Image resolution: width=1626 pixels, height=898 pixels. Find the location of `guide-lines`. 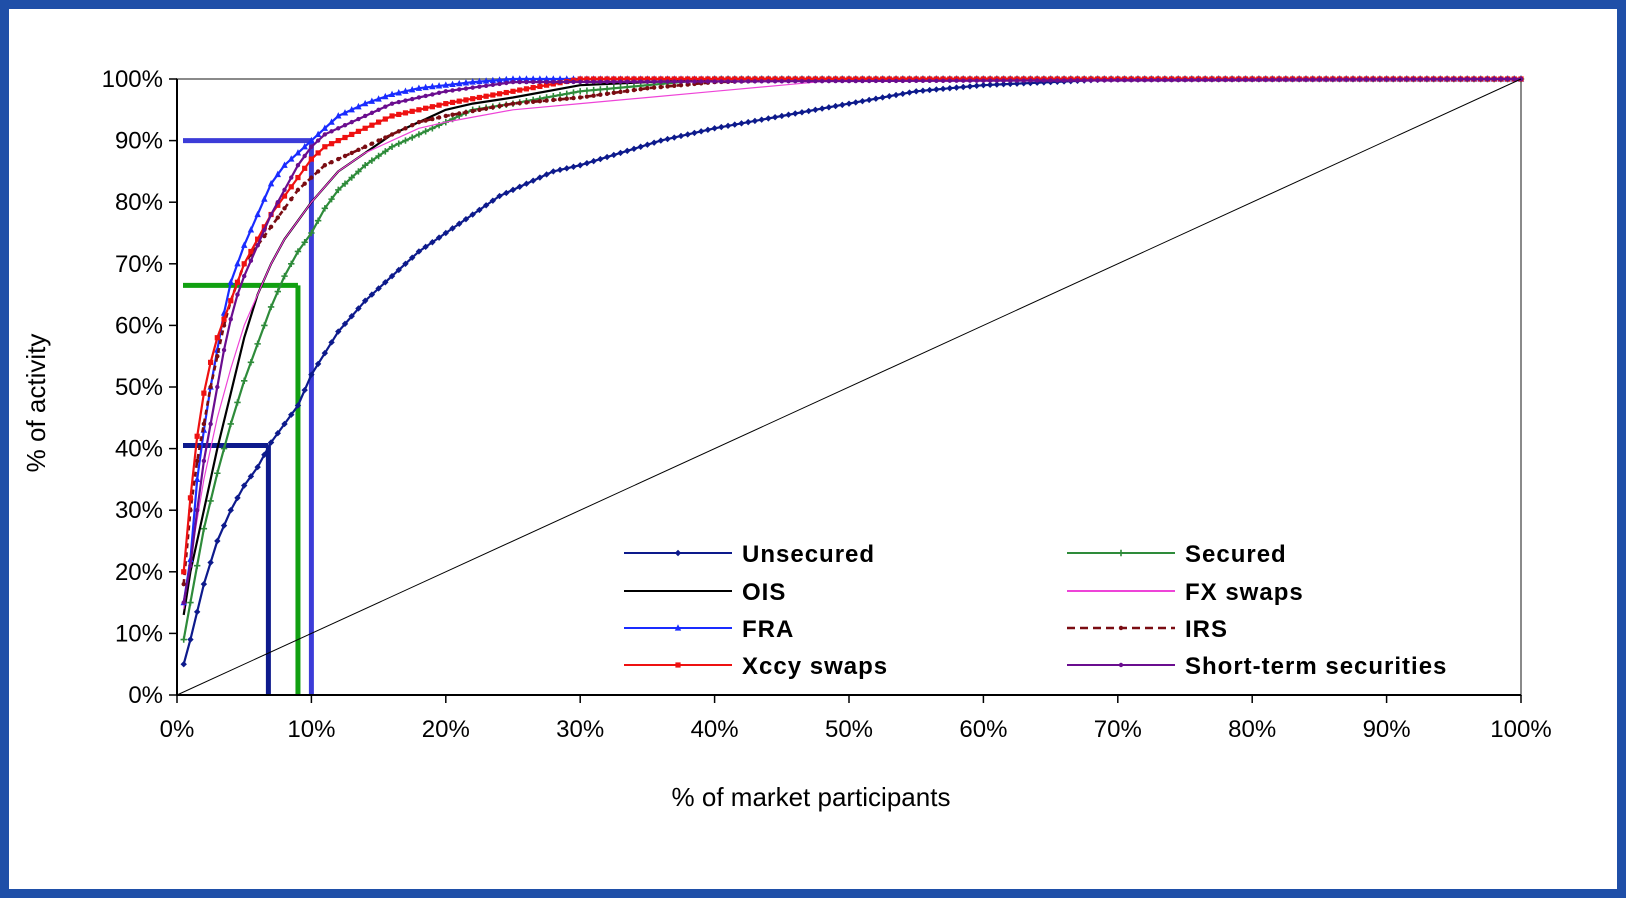

guide-lines is located at coordinates (248, 416).